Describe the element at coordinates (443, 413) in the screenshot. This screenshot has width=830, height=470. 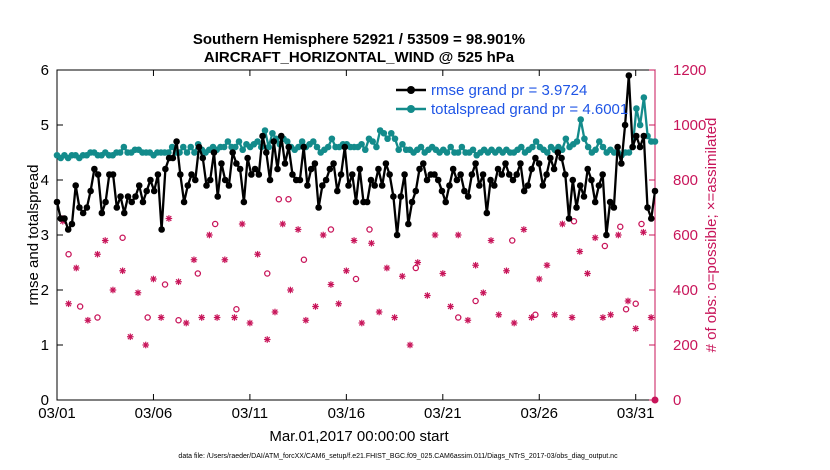
I see `x-tick-label: 03/21` at that location.